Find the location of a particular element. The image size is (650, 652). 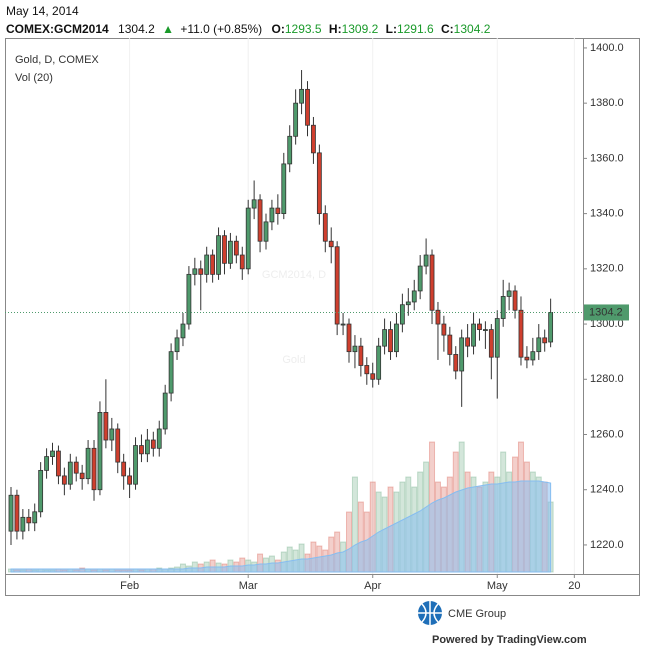

date: May 14, 2014 is located at coordinates (42, 11).